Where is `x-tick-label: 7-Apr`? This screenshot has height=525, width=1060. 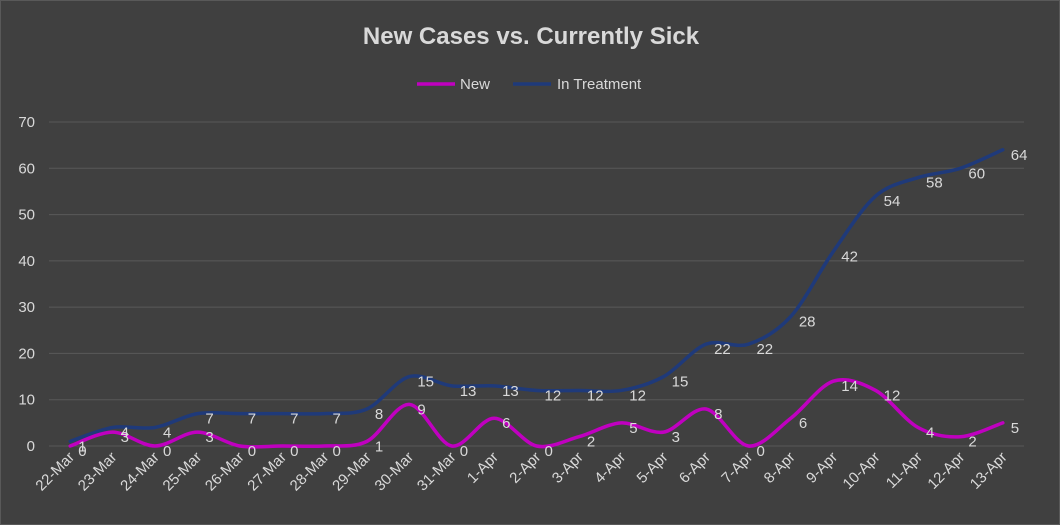 x-tick-label: 7-Apr is located at coordinates (737, 468).